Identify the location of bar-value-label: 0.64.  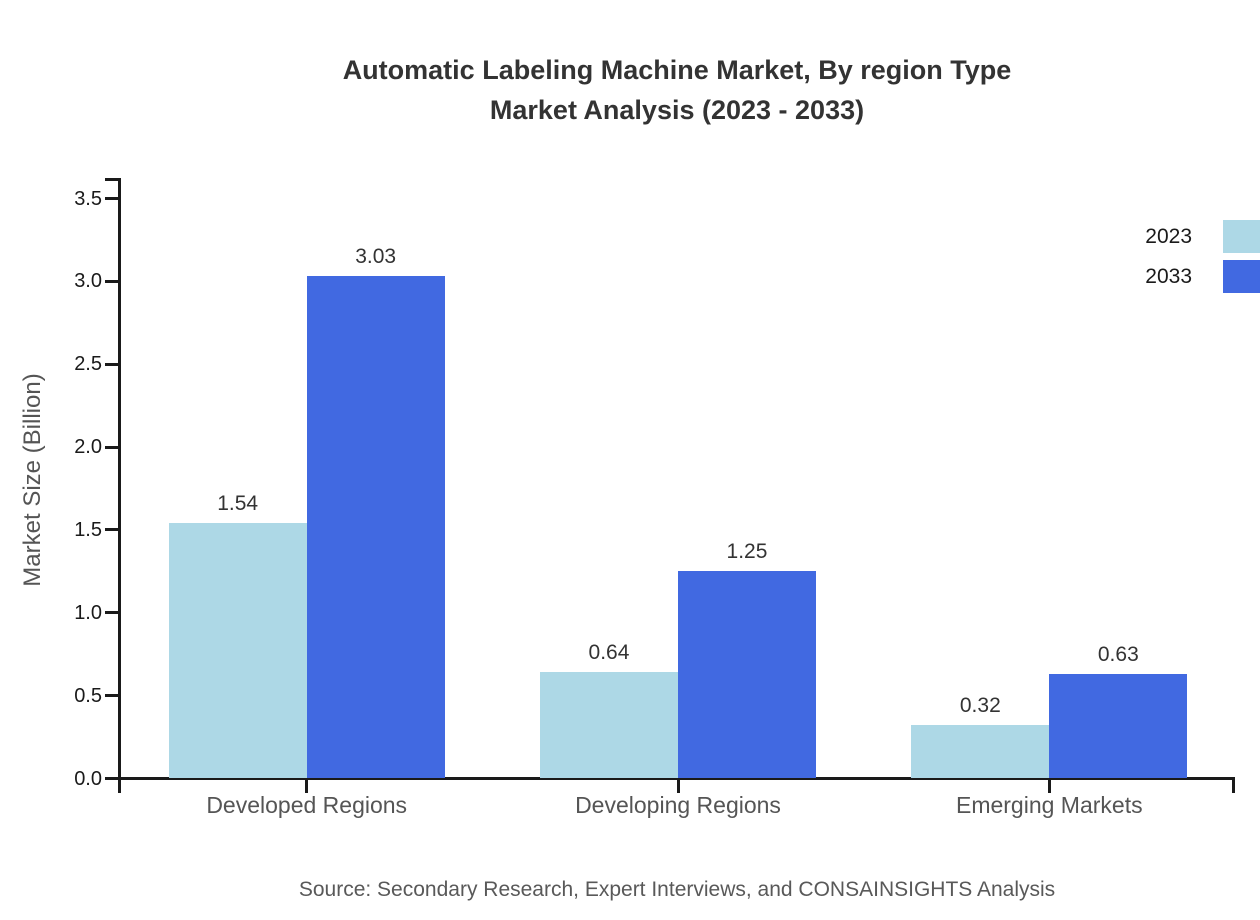
(609, 652).